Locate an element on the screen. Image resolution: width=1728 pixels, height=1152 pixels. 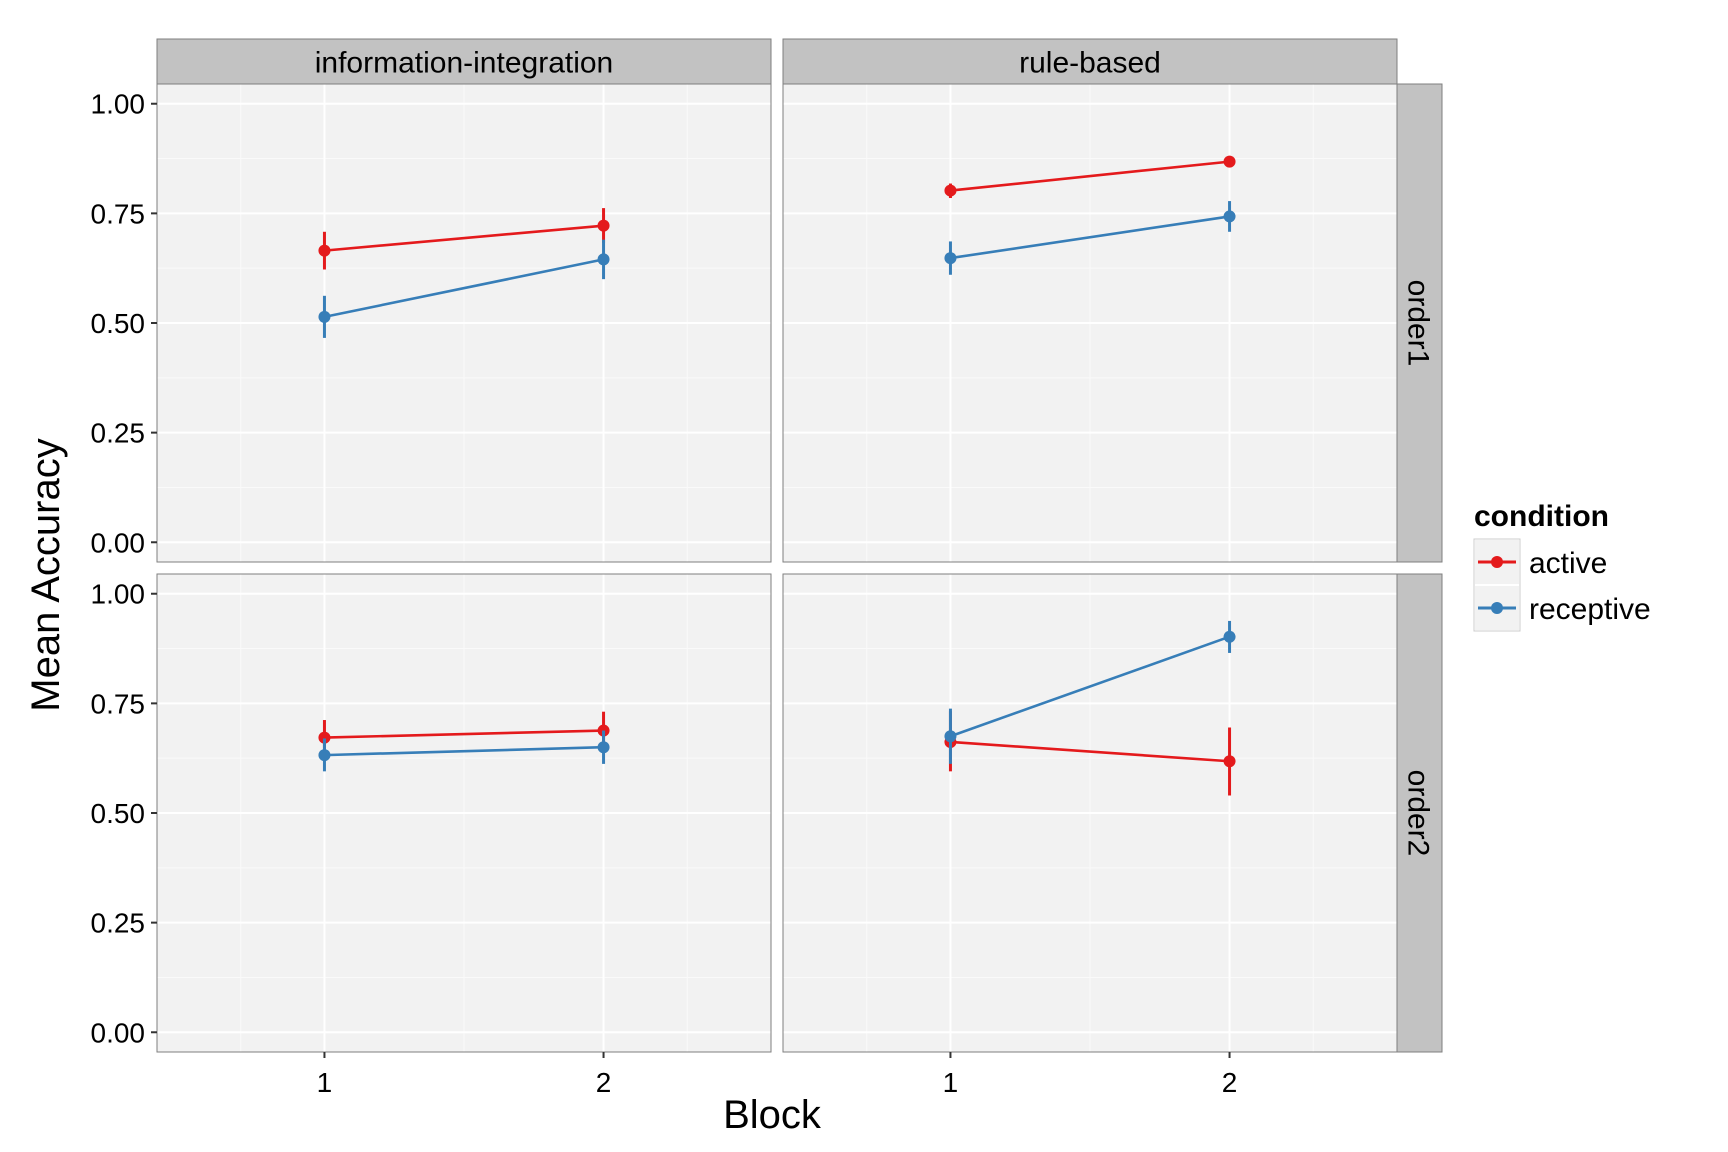
legend-label-active: active is located at coordinates (1568, 563).